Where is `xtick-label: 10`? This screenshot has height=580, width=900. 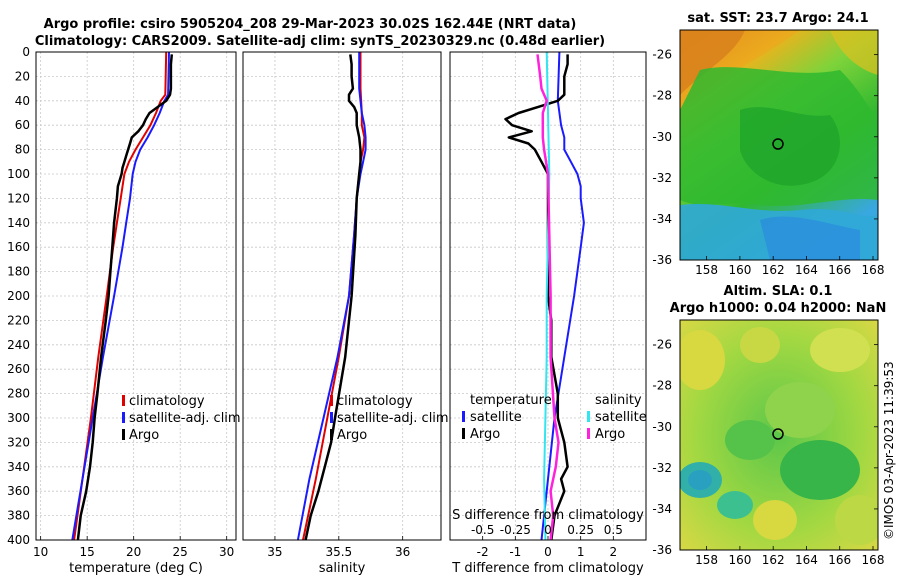
xtick-label: 10 is located at coordinates (40, 552).